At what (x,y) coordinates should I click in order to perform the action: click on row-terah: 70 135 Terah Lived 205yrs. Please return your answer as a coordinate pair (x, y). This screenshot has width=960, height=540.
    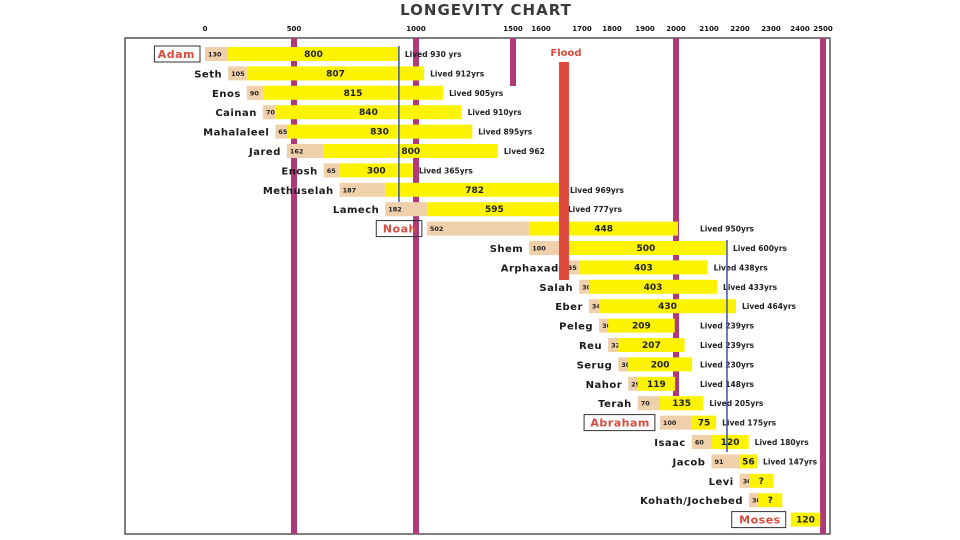
    Looking at the image, I should click on (681, 403).